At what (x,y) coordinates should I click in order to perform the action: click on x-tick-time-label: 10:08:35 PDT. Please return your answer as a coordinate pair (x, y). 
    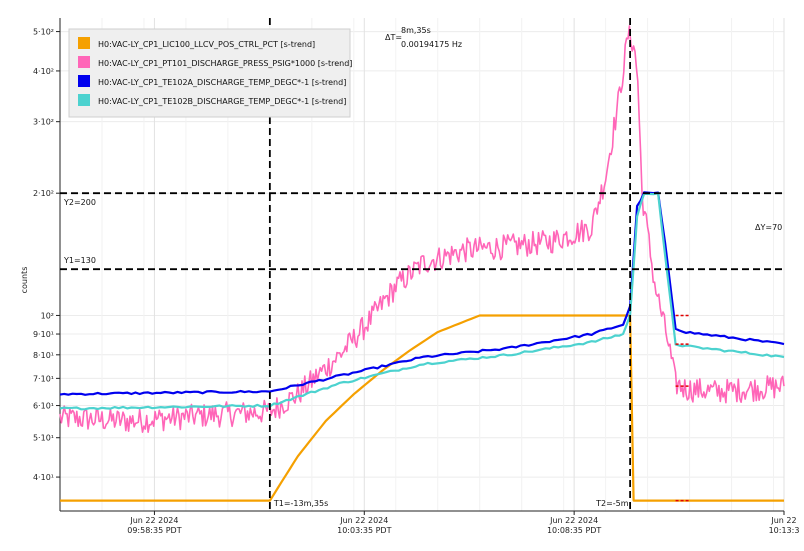
    Looking at the image, I should click on (574, 530).